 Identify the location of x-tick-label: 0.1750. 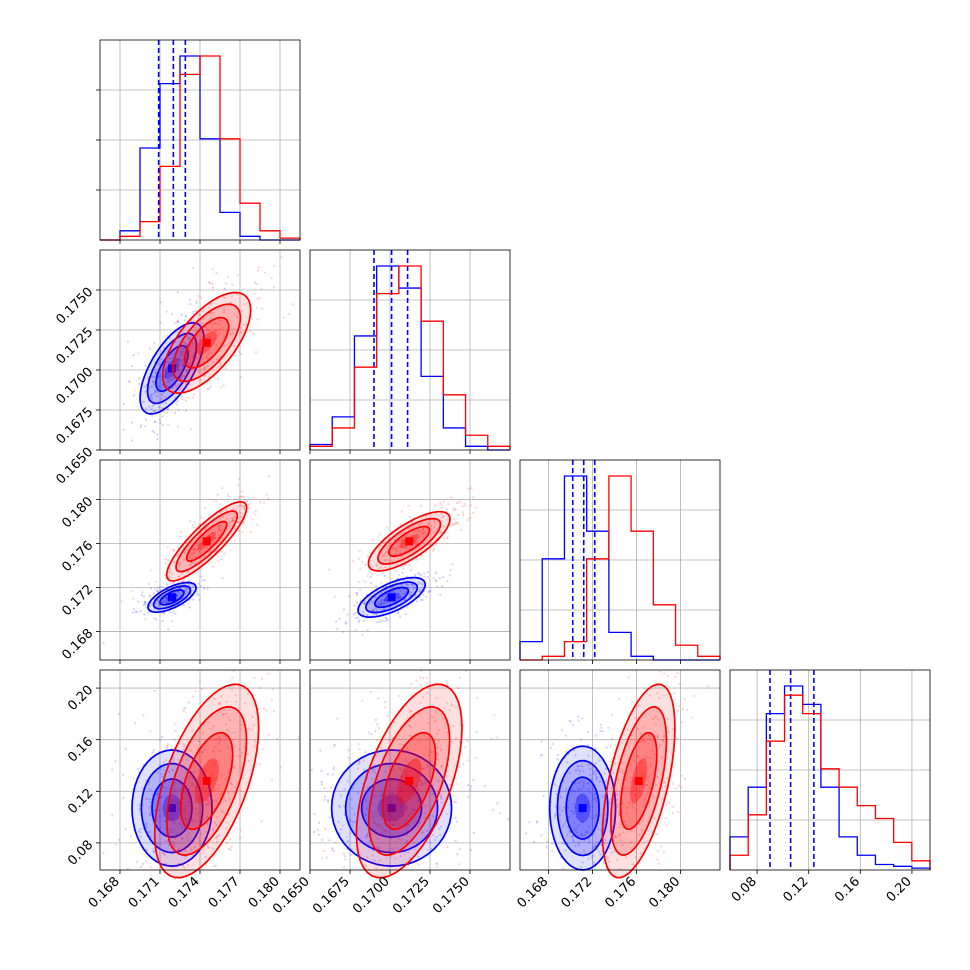
(451, 895).